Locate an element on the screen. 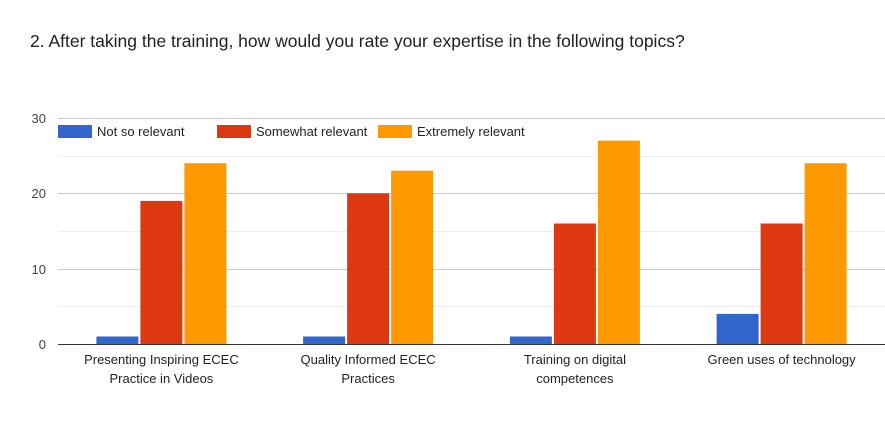 The width and height of the screenshot is (885, 433). legend-label: Extremely relevant is located at coordinates (471, 131).